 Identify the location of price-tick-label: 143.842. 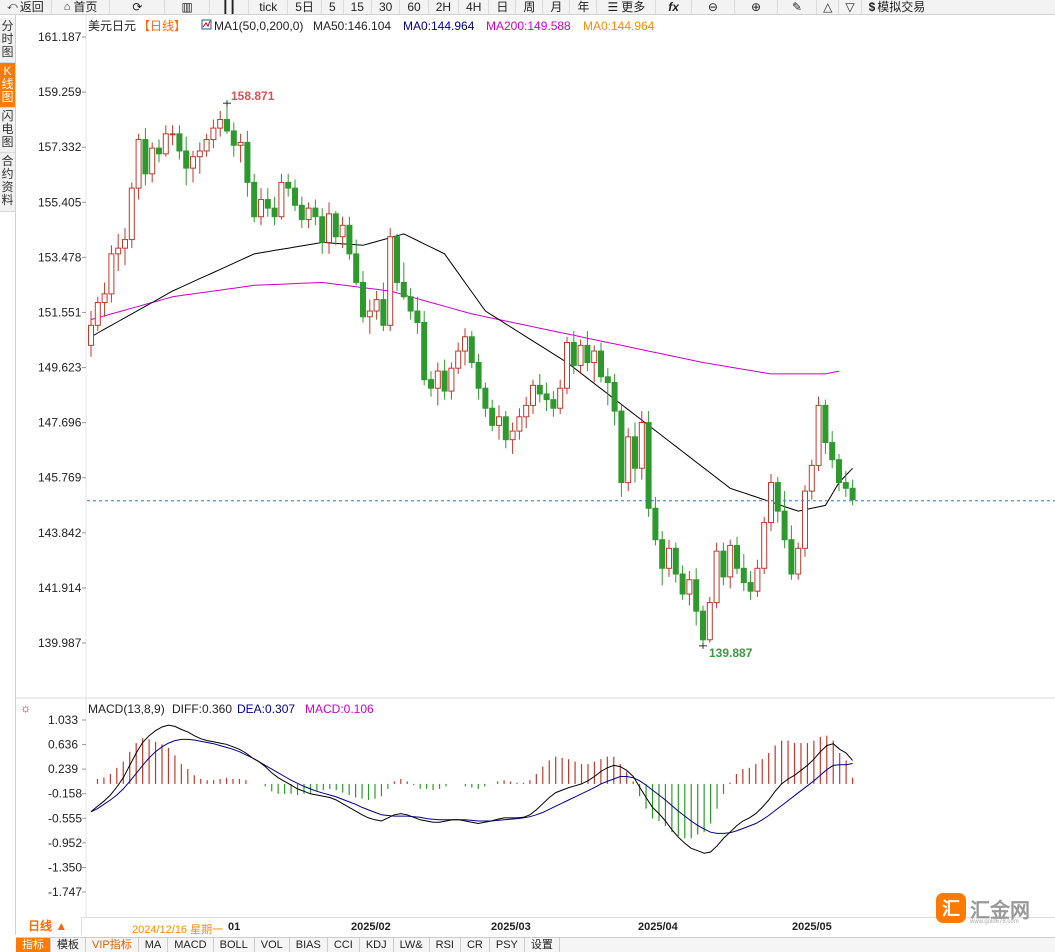
(60, 533).